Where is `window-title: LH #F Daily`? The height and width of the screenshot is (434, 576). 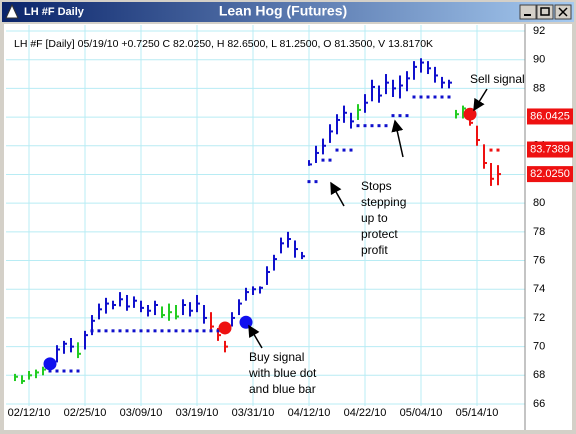 window-title: LH #F Daily is located at coordinates (54, 12).